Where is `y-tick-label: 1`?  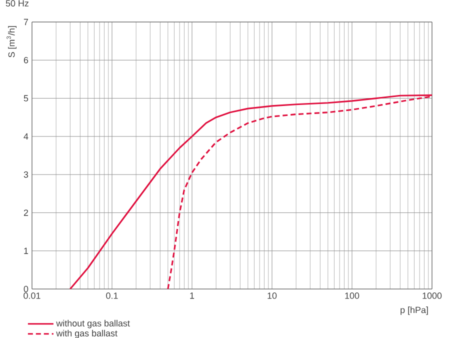
y-tick-label: 1 is located at coordinates (26, 251).